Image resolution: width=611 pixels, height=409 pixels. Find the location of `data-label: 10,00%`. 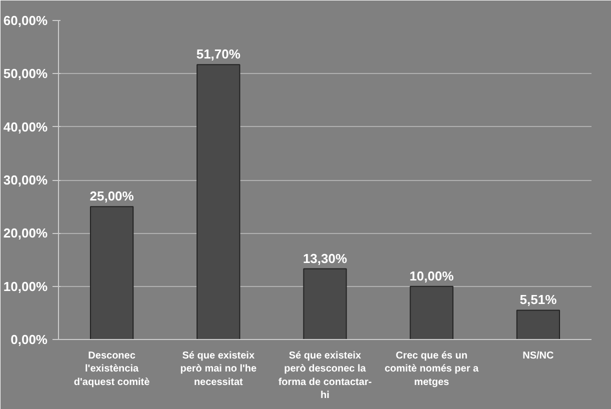

data-label: 10,00% is located at coordinates (432, 276).